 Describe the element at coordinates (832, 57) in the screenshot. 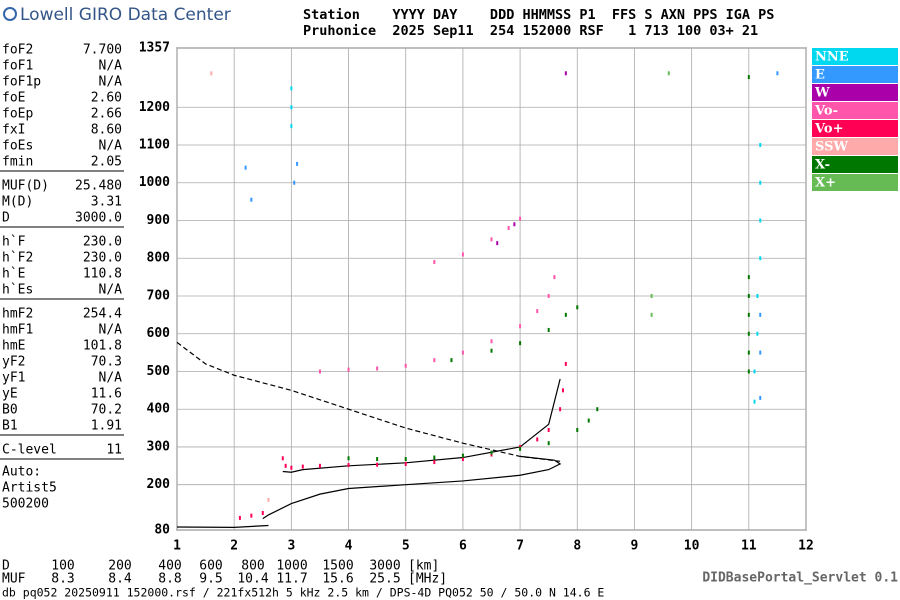

I see `legend-label: NNE` at that location.